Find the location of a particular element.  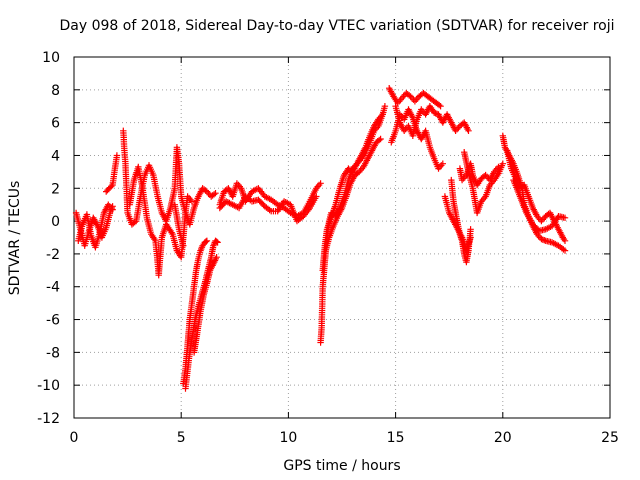

y-axis-label: SDTVAR / TECUs is located at coordinates (15, 238).